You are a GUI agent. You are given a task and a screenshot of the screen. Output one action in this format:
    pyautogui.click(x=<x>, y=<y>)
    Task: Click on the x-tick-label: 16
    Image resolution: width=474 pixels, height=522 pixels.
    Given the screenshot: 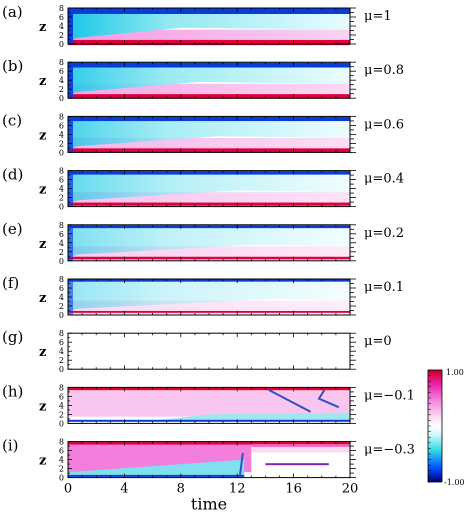 What is the action you would take?
    pyautogui.click(x=293, y=489)
    